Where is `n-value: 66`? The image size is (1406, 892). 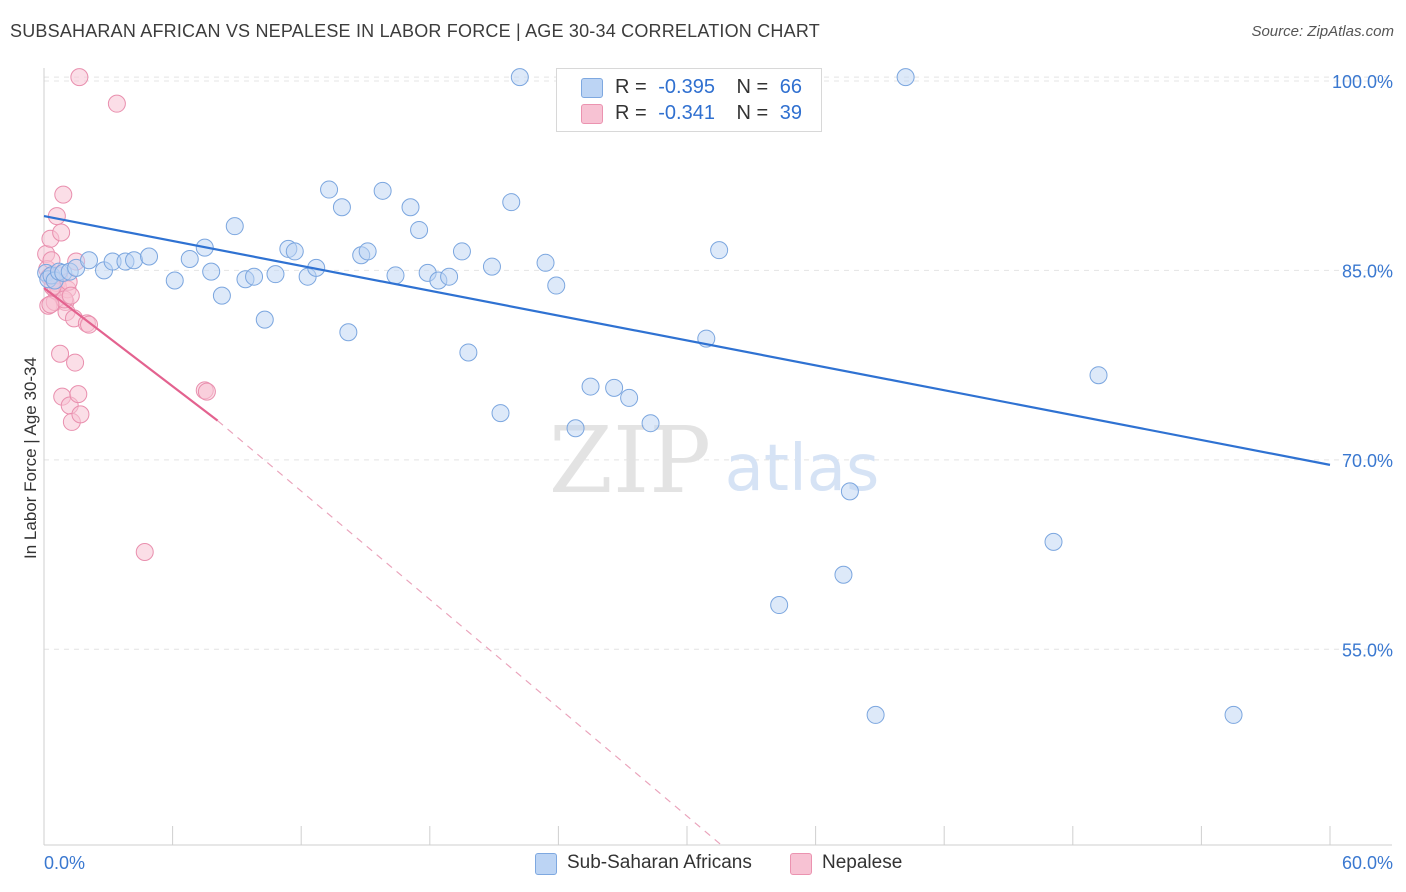
n-value: 66 is located at coordinates (791, 87).